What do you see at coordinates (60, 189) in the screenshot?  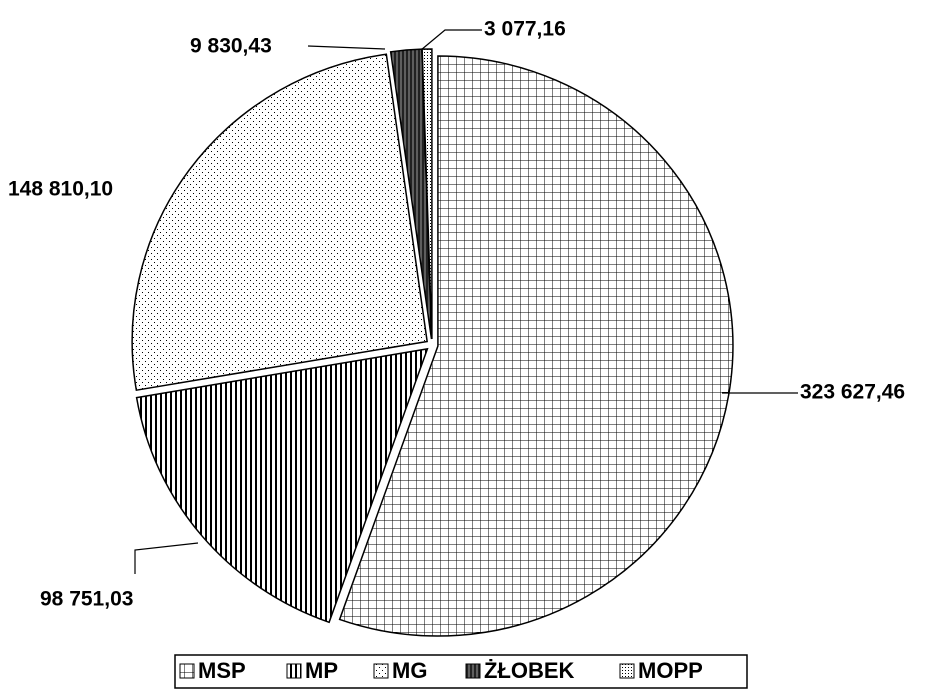 I see `data-label: 148 810,10` at bounding box center [60, 189].